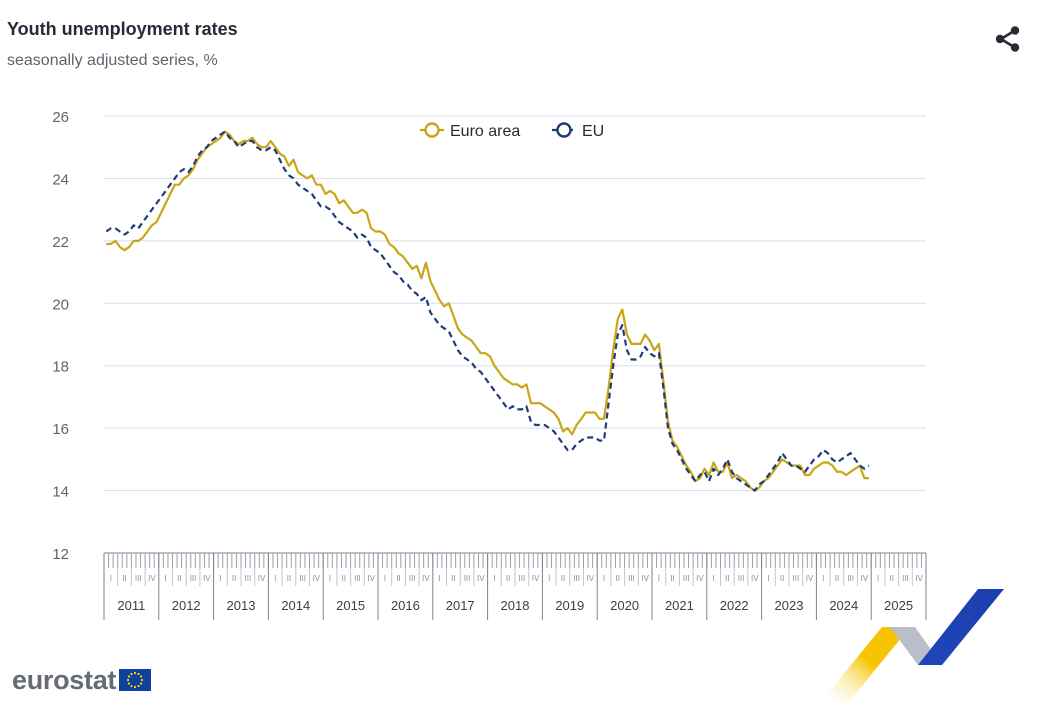 This screenshot has width=1042, height=725. I want to click on x-year-label: 2011, so click(131, 605).